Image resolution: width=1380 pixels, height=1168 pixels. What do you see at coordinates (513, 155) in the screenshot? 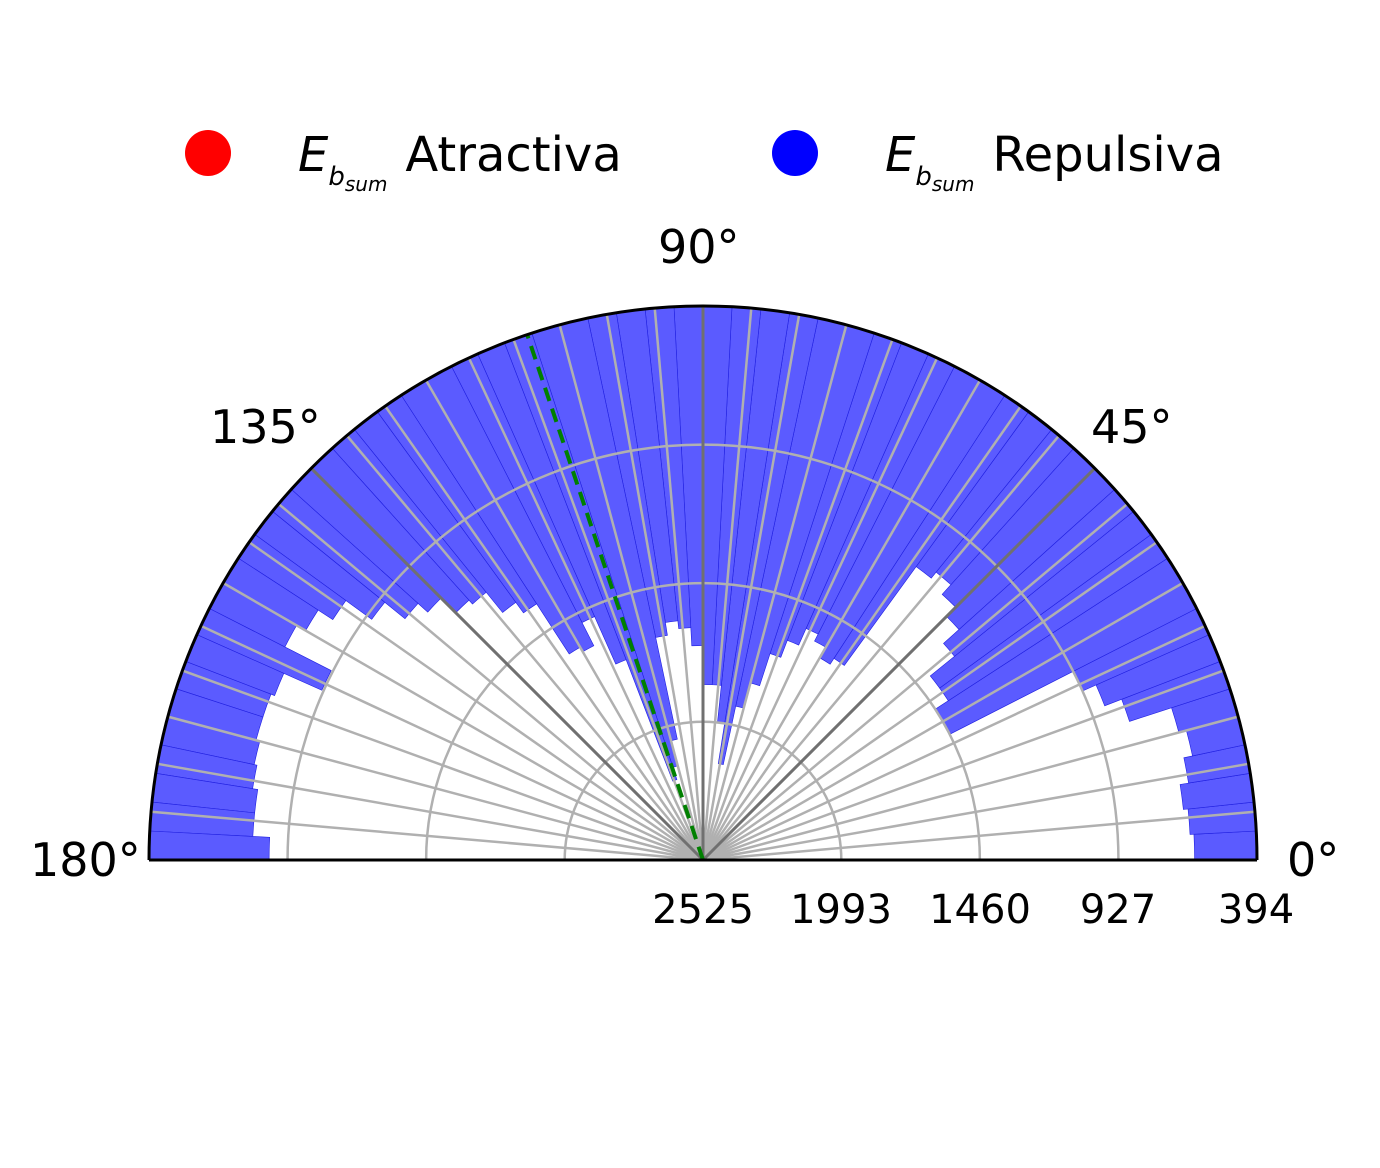
I see `legend-text: Atractiva` at bounding box center [513, 155].